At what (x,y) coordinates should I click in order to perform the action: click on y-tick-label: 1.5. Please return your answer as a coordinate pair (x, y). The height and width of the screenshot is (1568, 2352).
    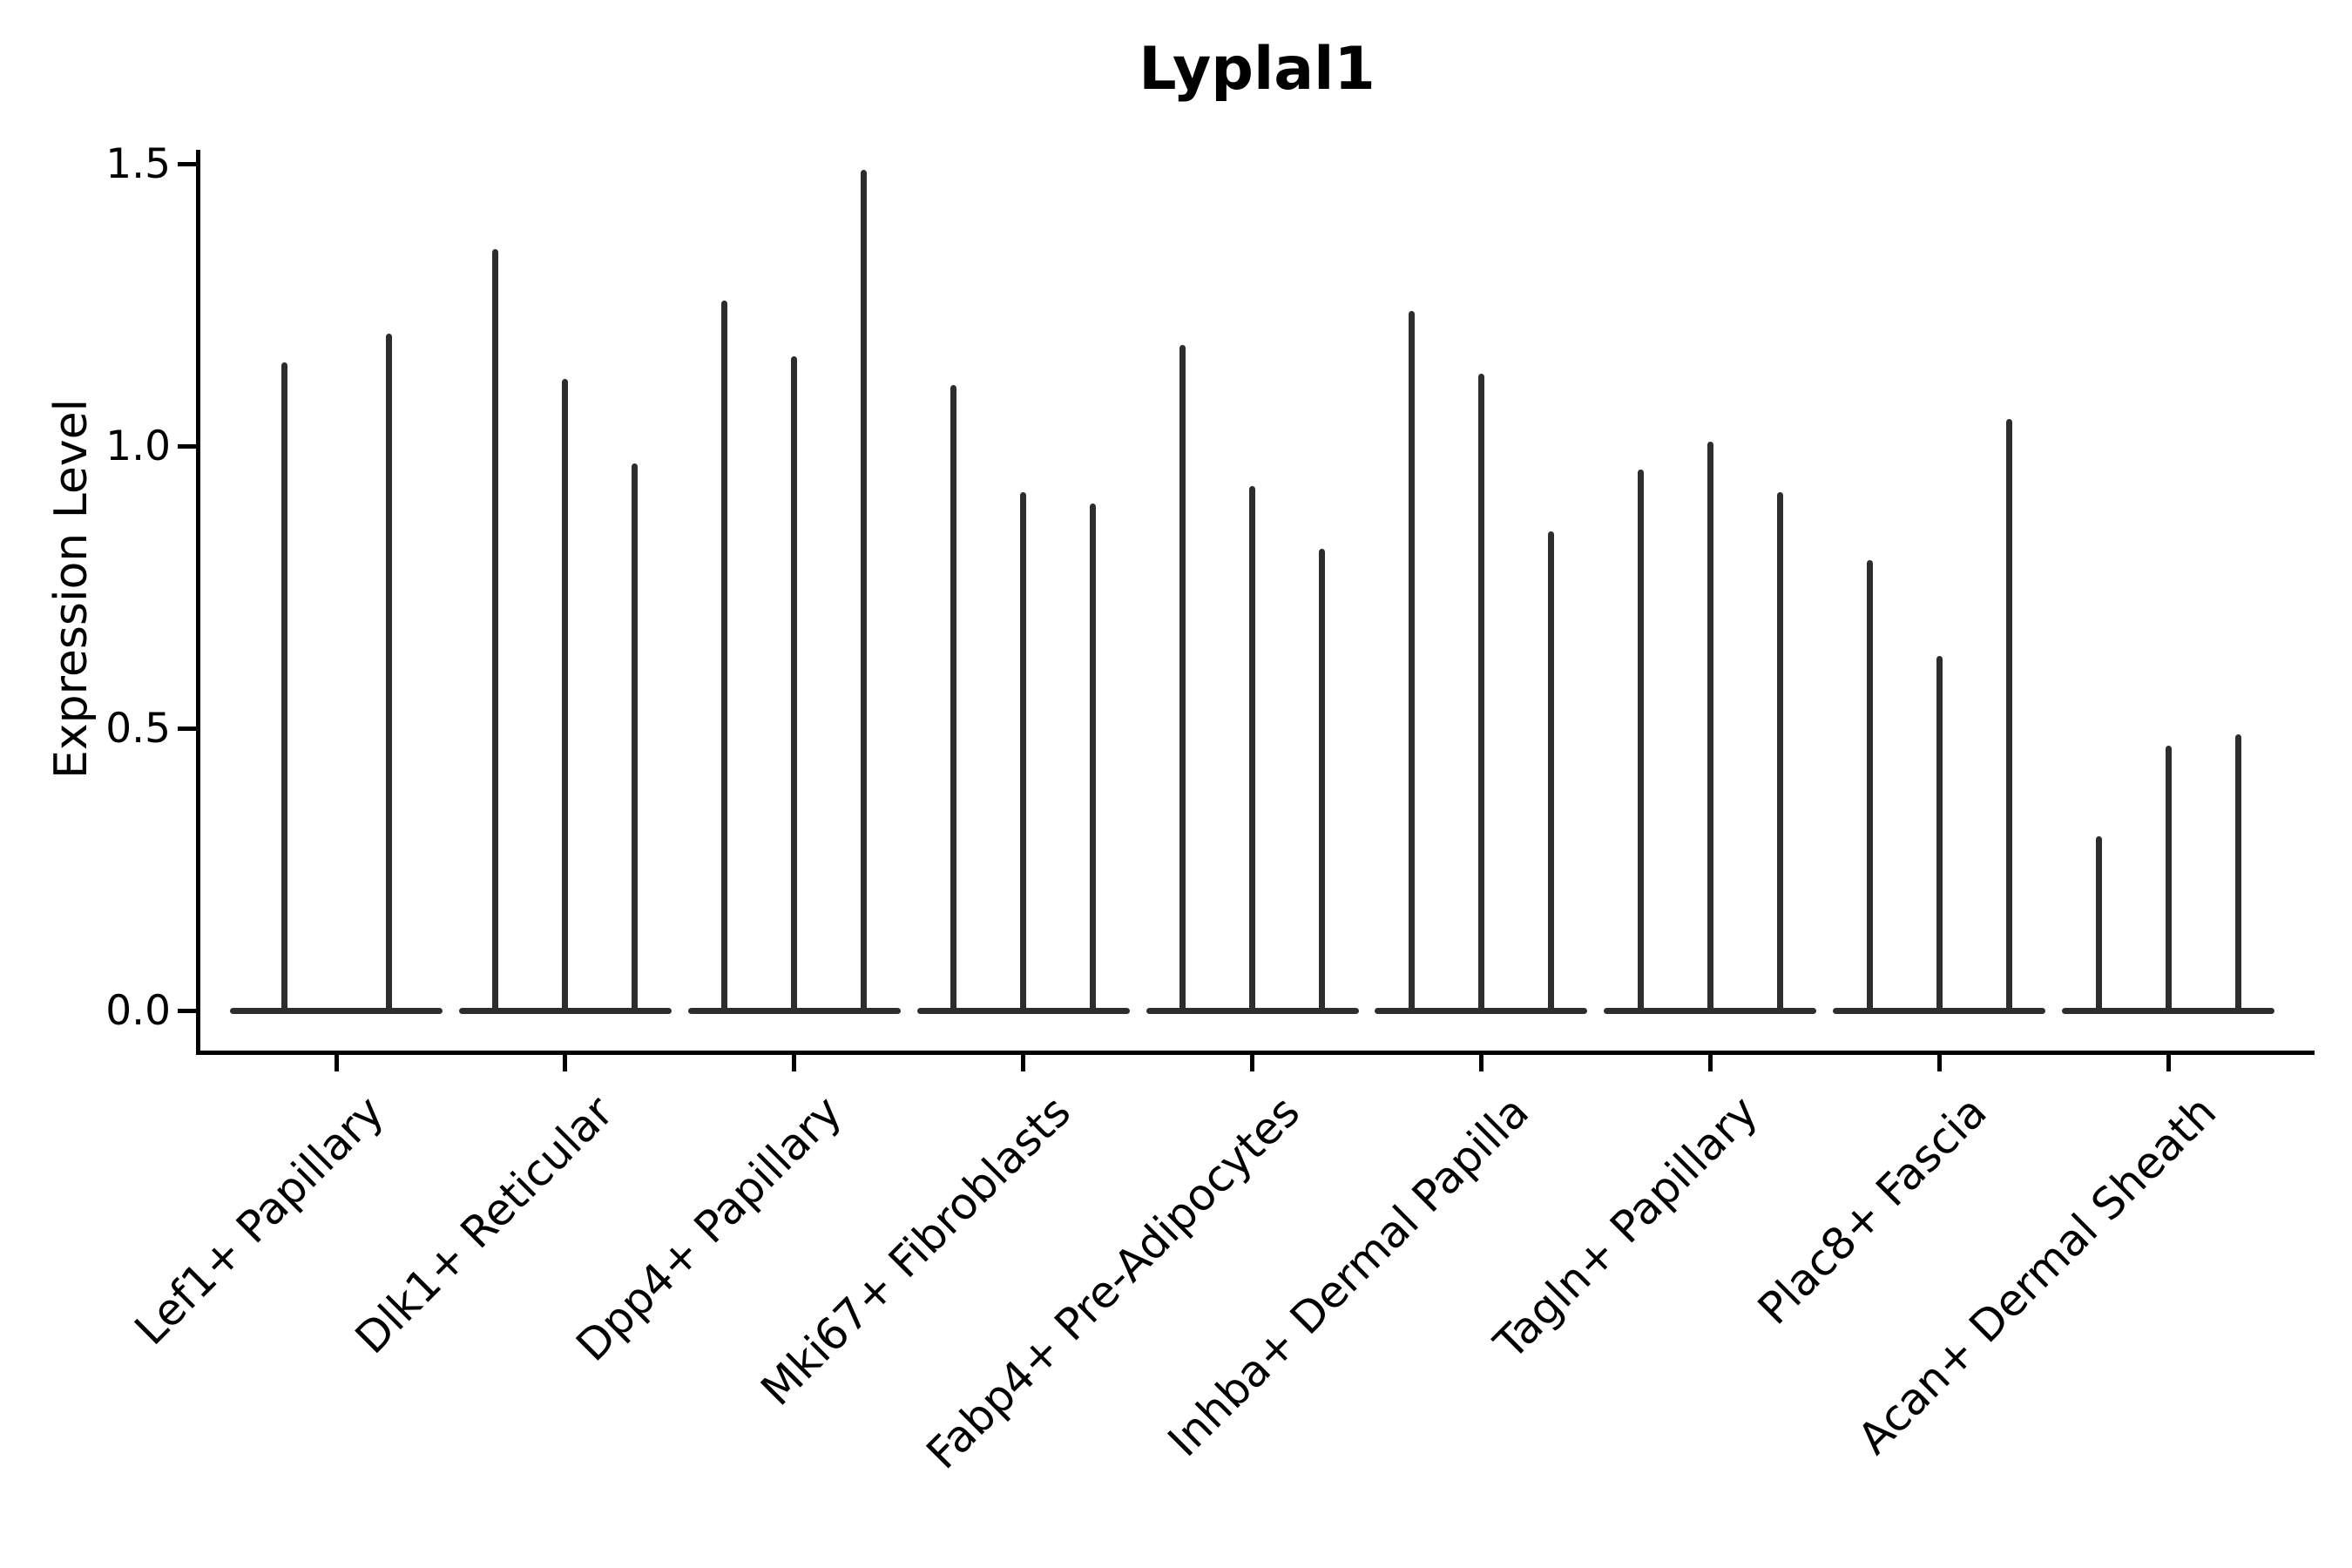
    Looking at the image, I should click on (138, 164).